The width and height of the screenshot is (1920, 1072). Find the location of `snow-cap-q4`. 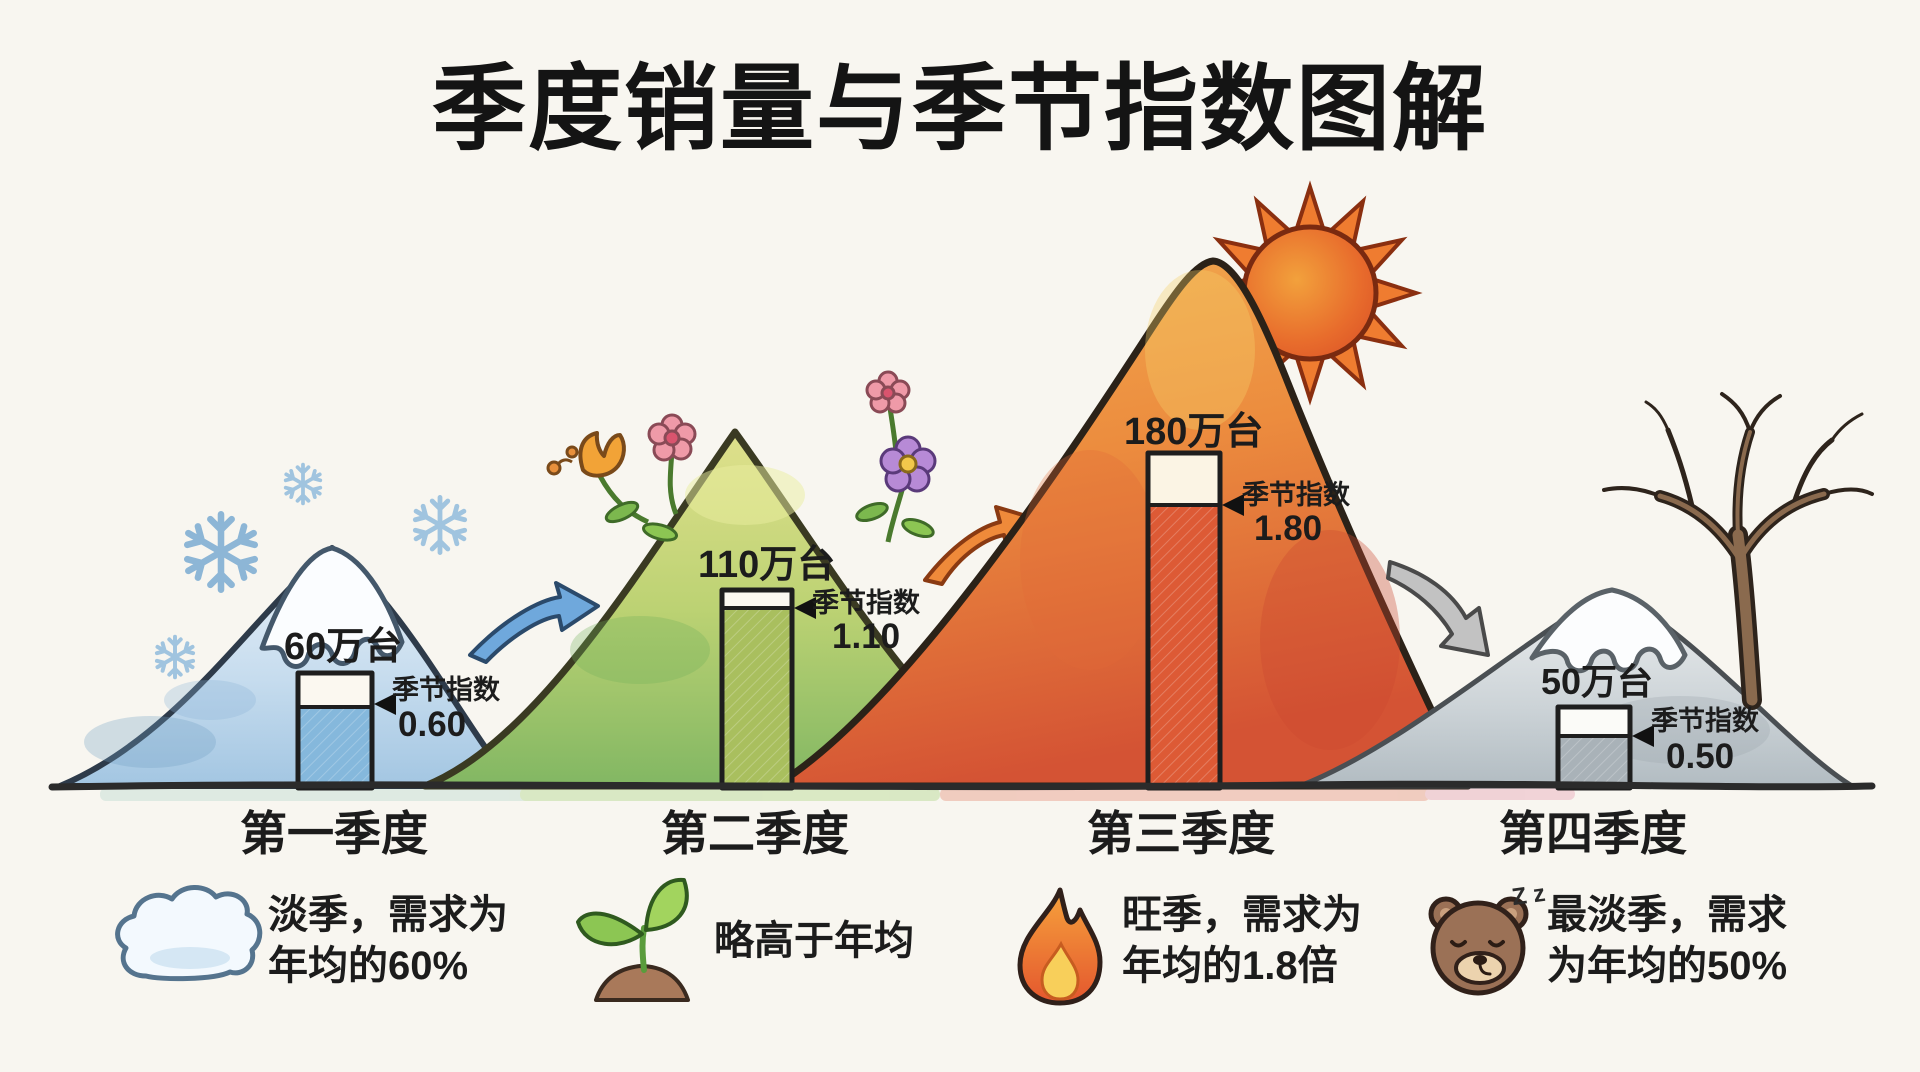

snow-cap-q4 is located at coordinates (1608, 630).